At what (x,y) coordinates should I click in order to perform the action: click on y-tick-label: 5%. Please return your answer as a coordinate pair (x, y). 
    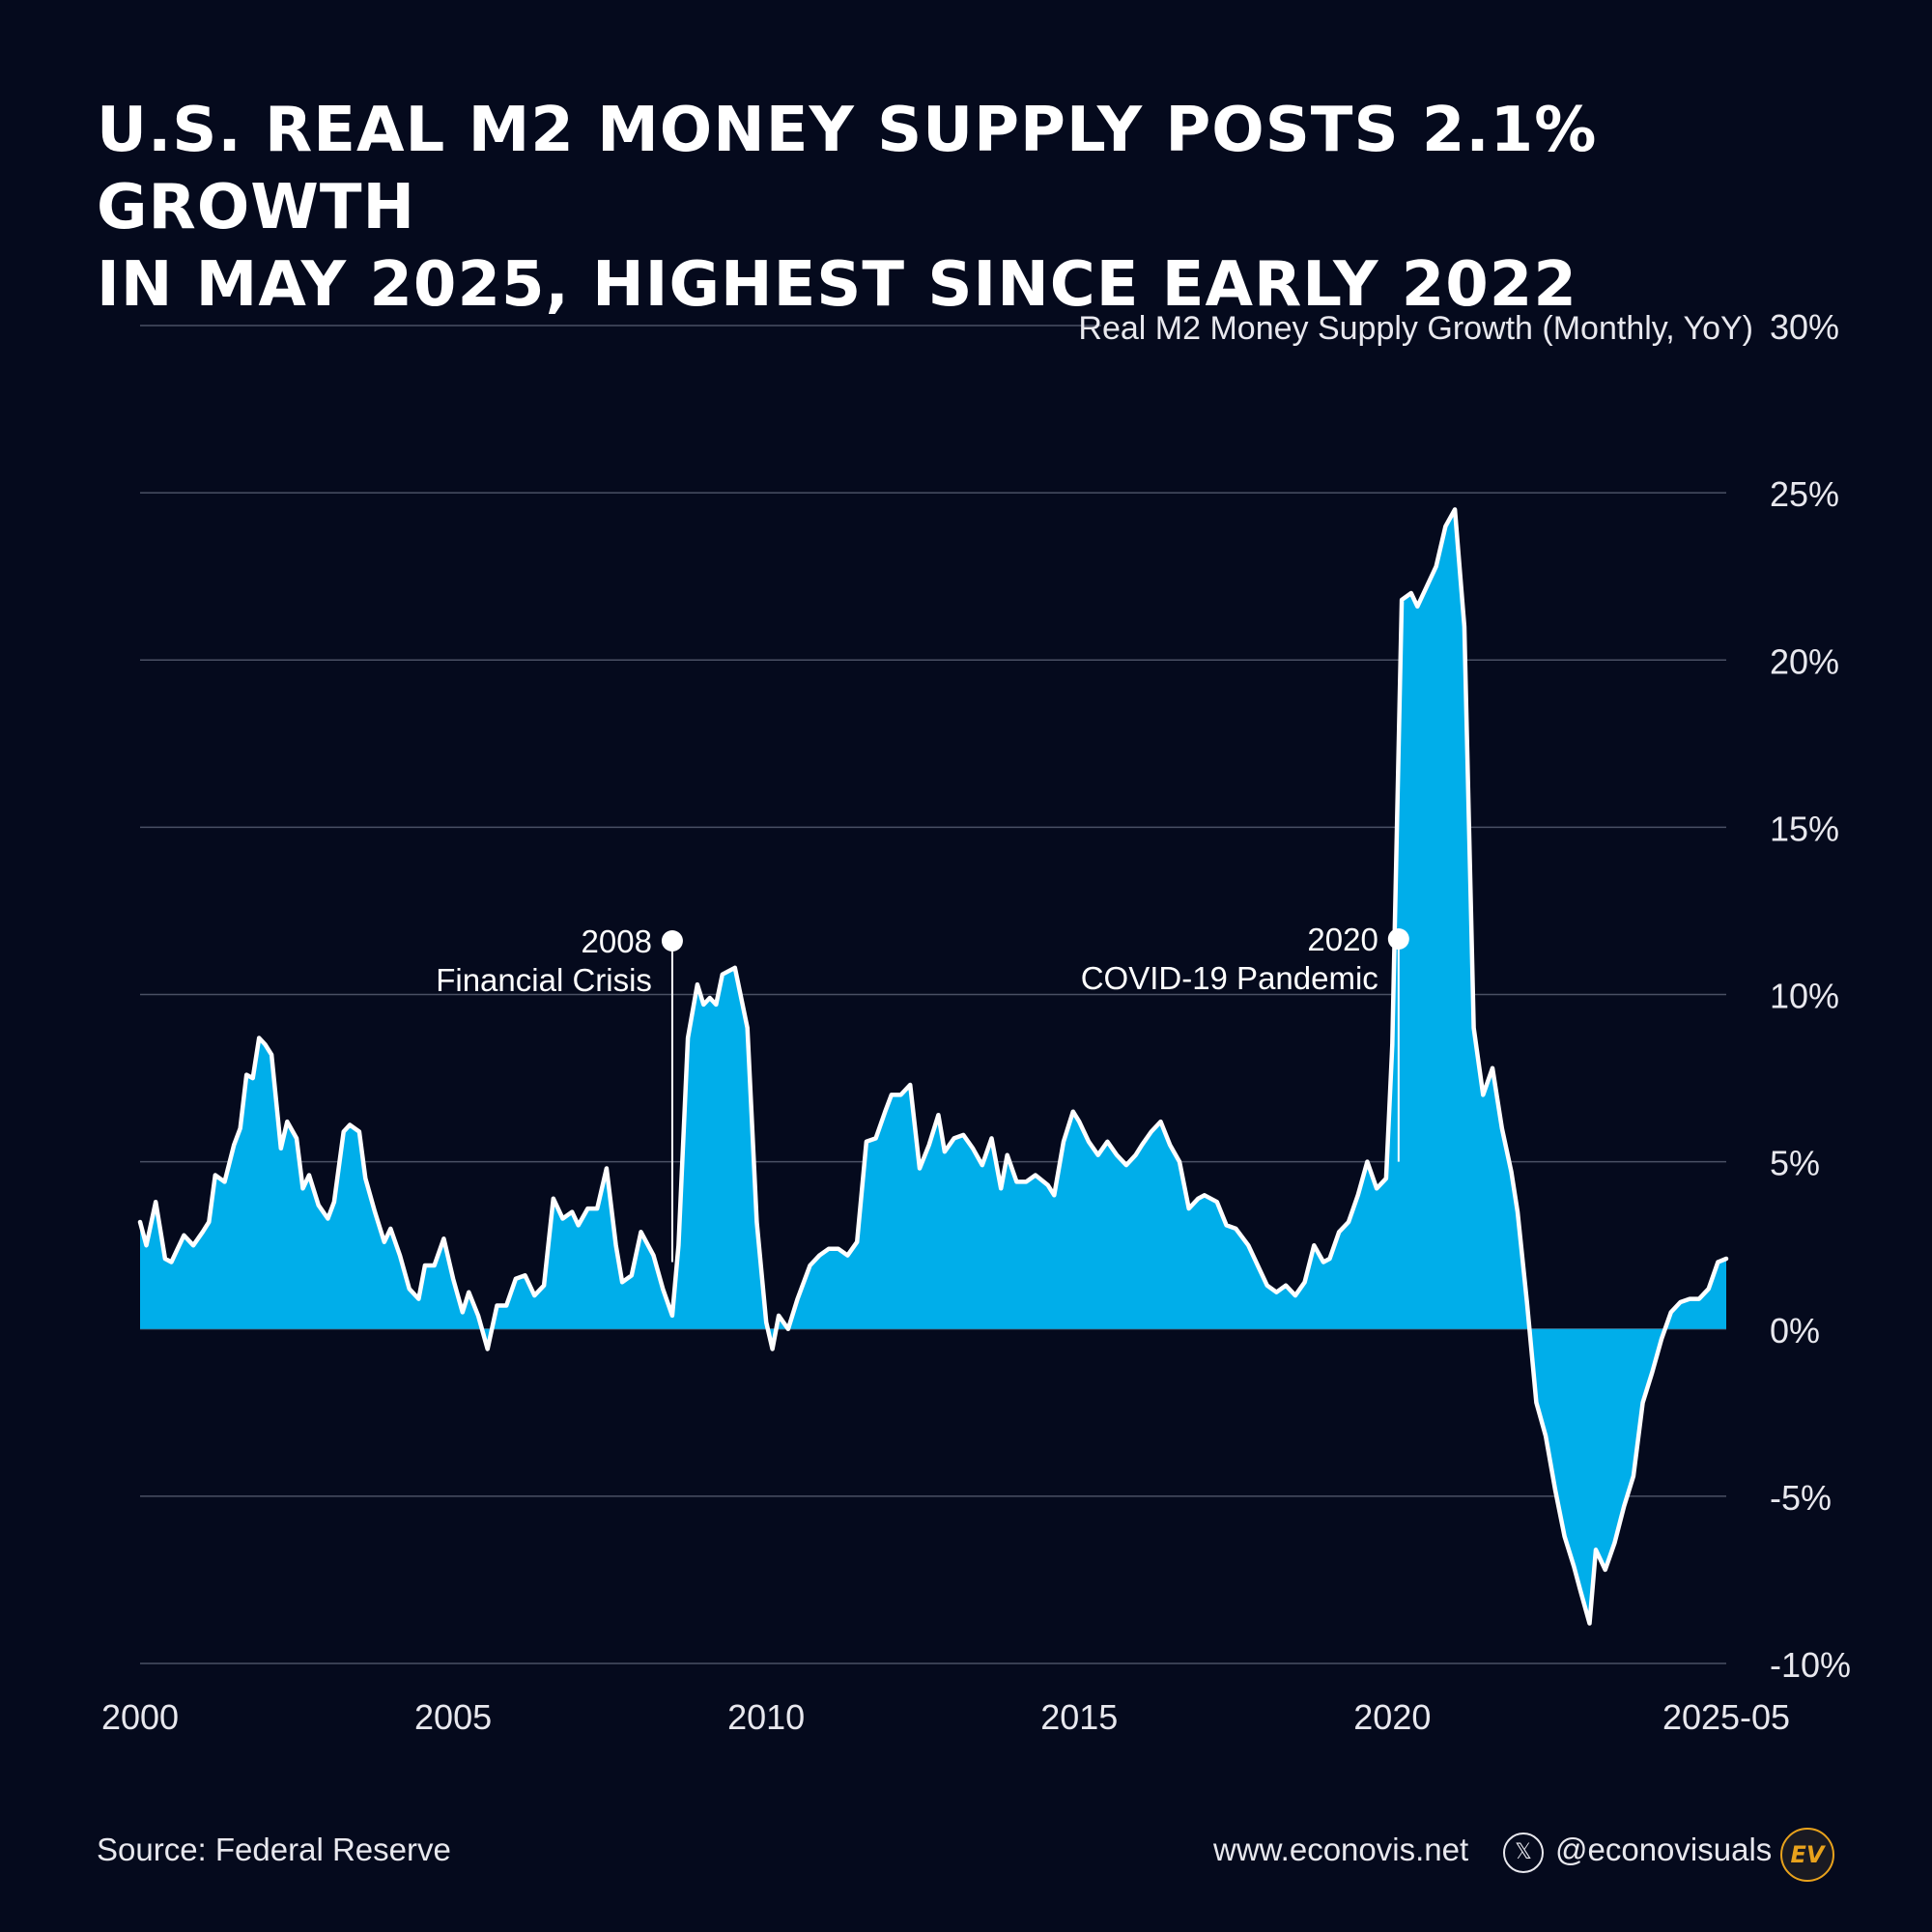
    Looking at the image, I should click on (1795, 1163).